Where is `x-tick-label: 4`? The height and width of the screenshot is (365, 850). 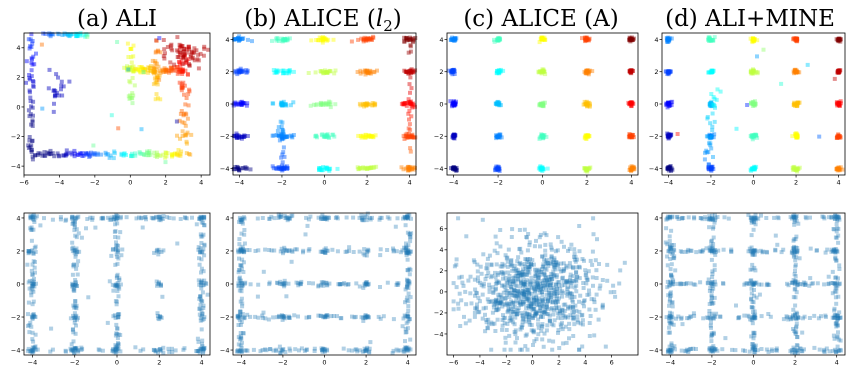 x-tick-label: 4 is located at coordinates (839, 183).